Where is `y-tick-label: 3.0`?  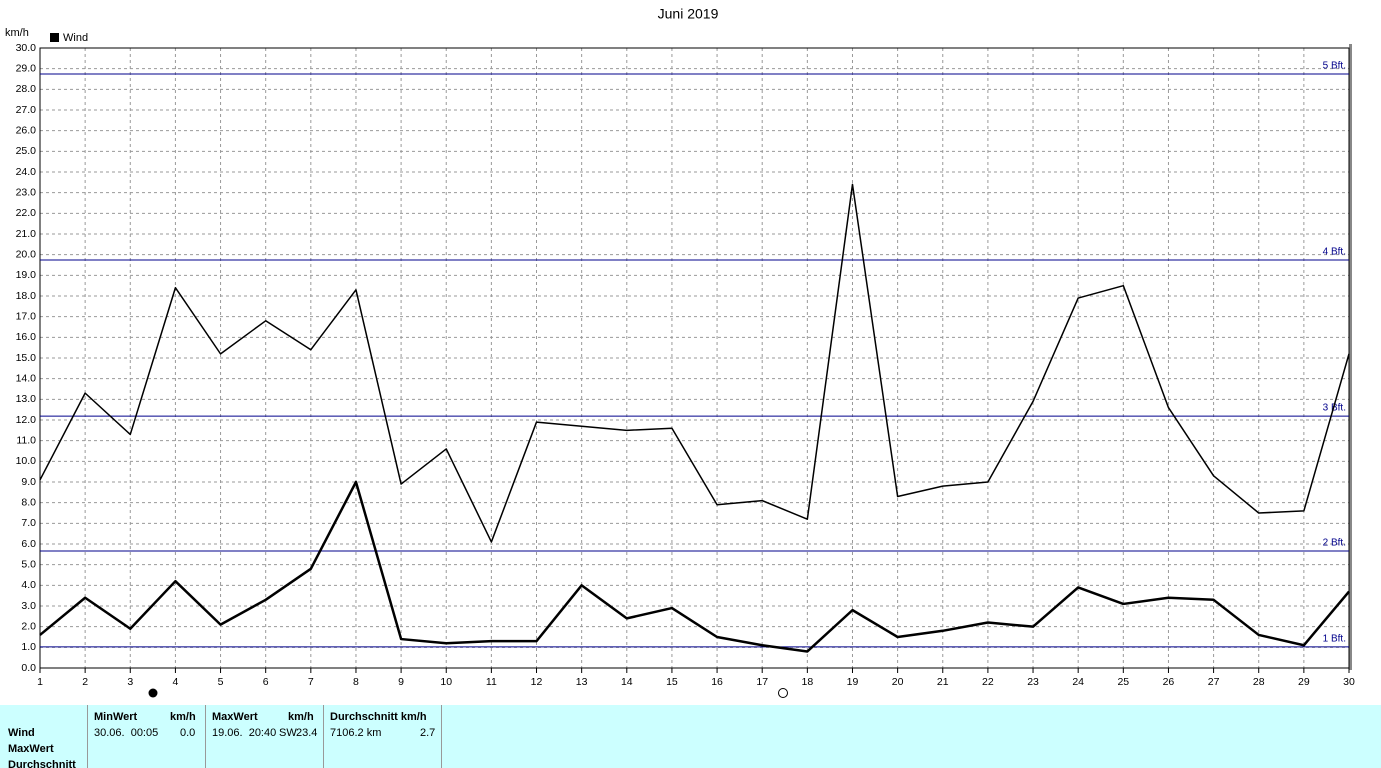 y-tick-label: 3.0 is located at coordinates (28, 606).